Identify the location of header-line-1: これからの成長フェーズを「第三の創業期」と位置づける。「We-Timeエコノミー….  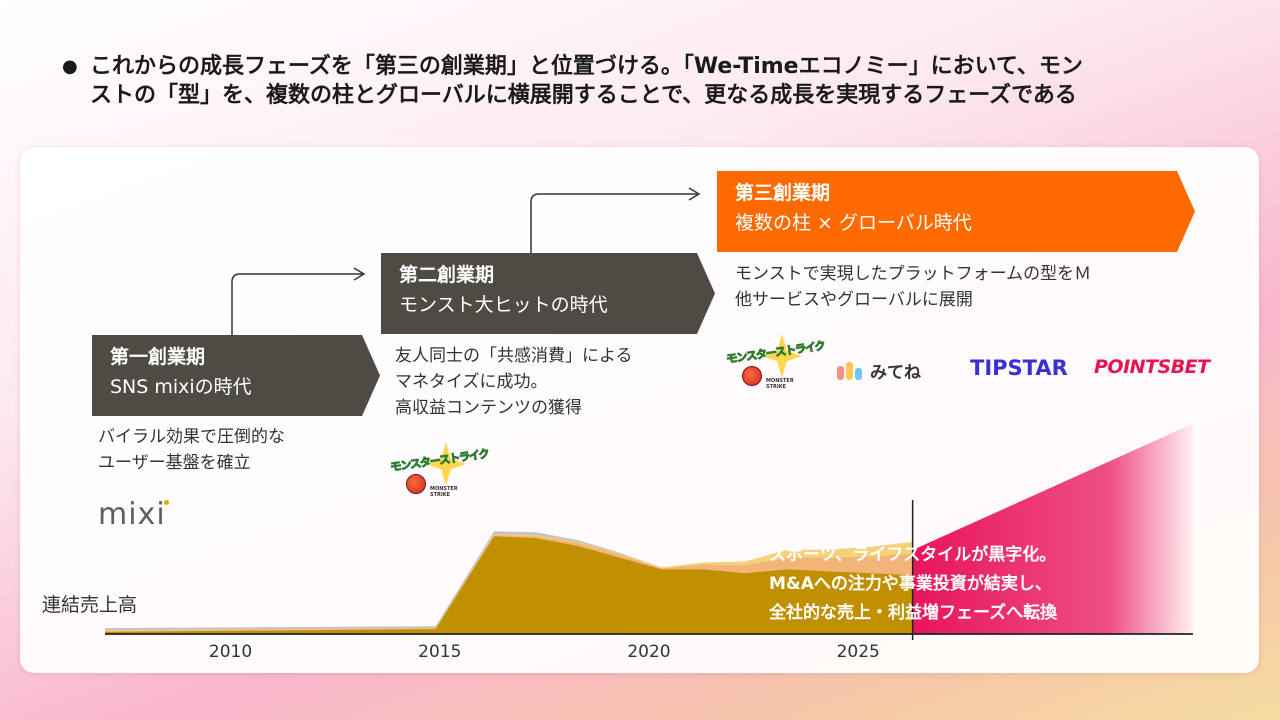
(586, 66).